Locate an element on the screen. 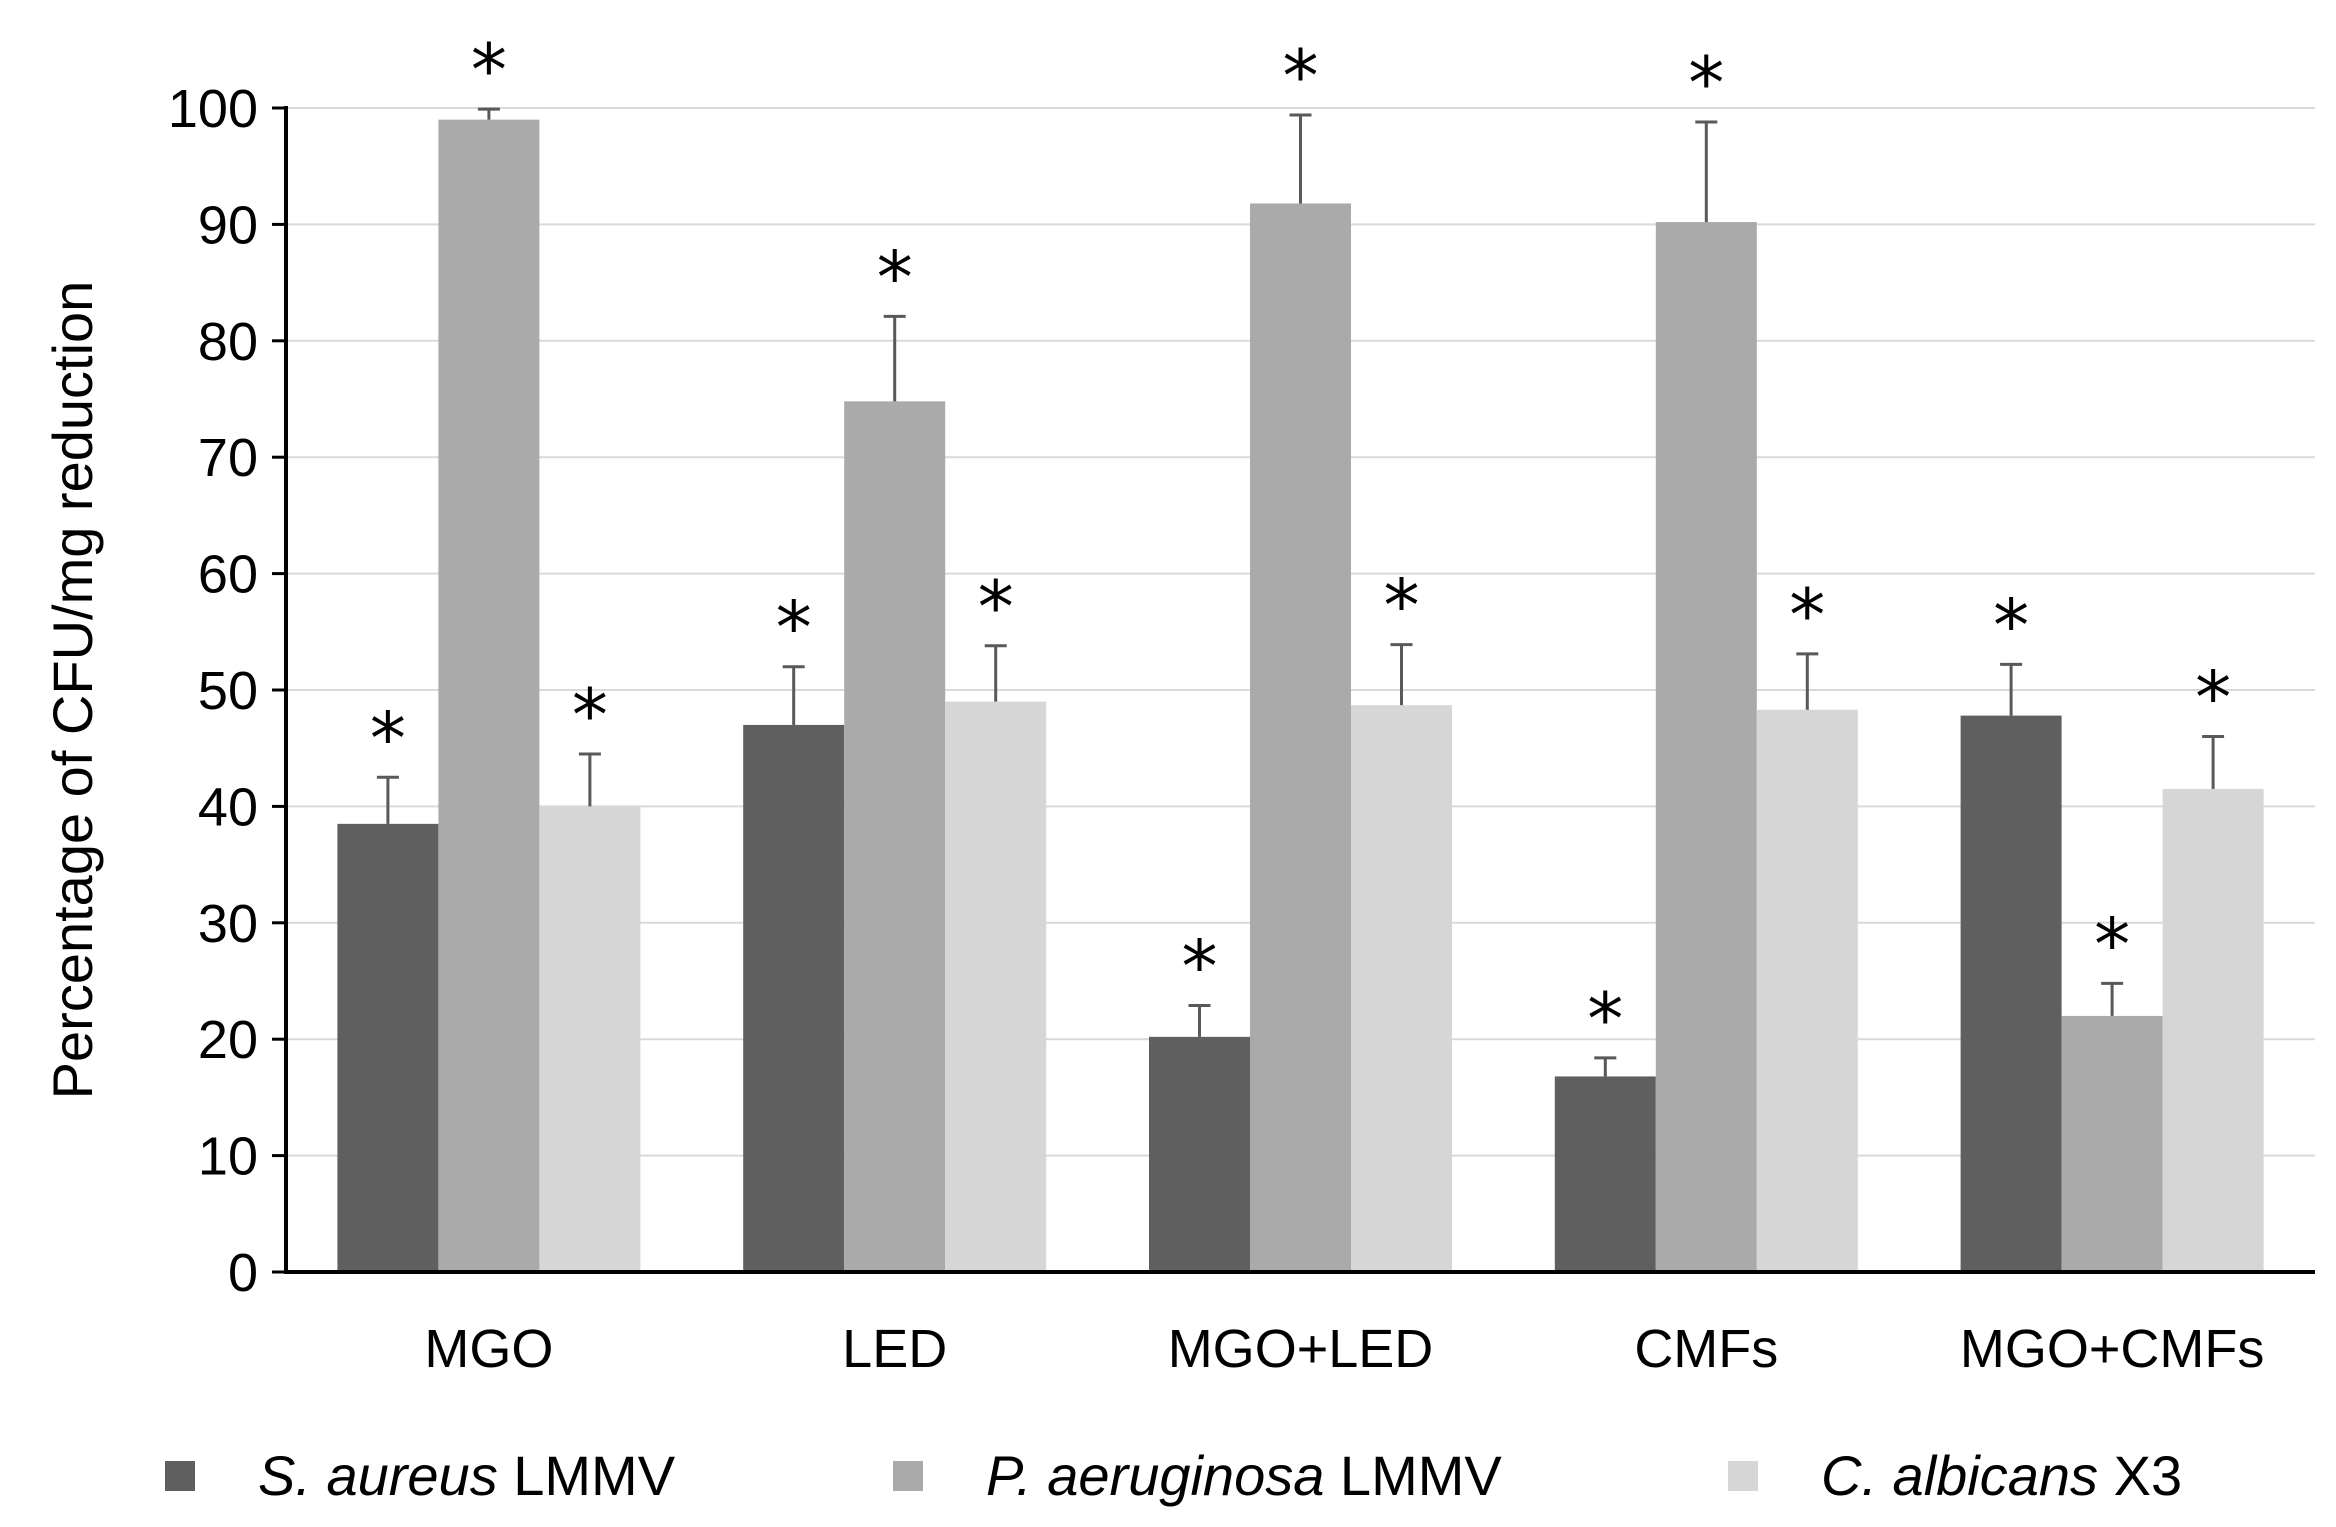 Image resolution: width=2336 pixels, height=1527 pixels. y-tick-label: 40 is located at coordinates (228, 807).